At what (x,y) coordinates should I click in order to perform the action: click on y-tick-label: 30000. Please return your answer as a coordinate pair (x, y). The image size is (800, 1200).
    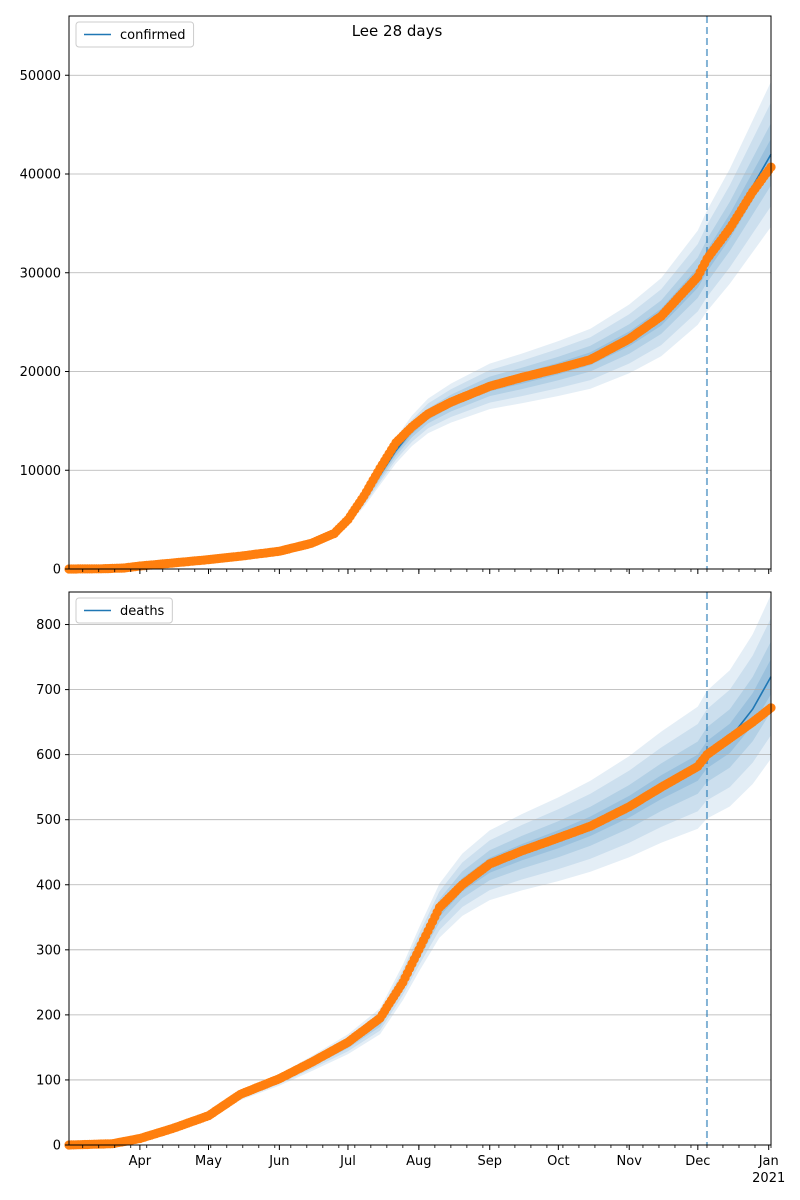
    Looking at the image, I should click on (40, 273).